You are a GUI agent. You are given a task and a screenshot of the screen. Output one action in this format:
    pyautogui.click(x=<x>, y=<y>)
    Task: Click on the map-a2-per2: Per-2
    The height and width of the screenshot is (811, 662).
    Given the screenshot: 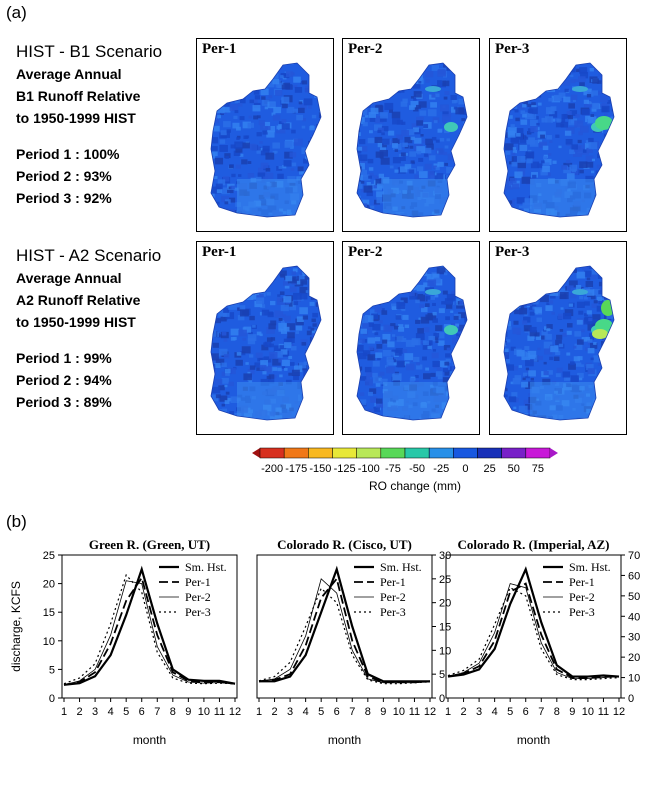 What is the action you would take?
    pyautogui.click(x=411, y=338)
    